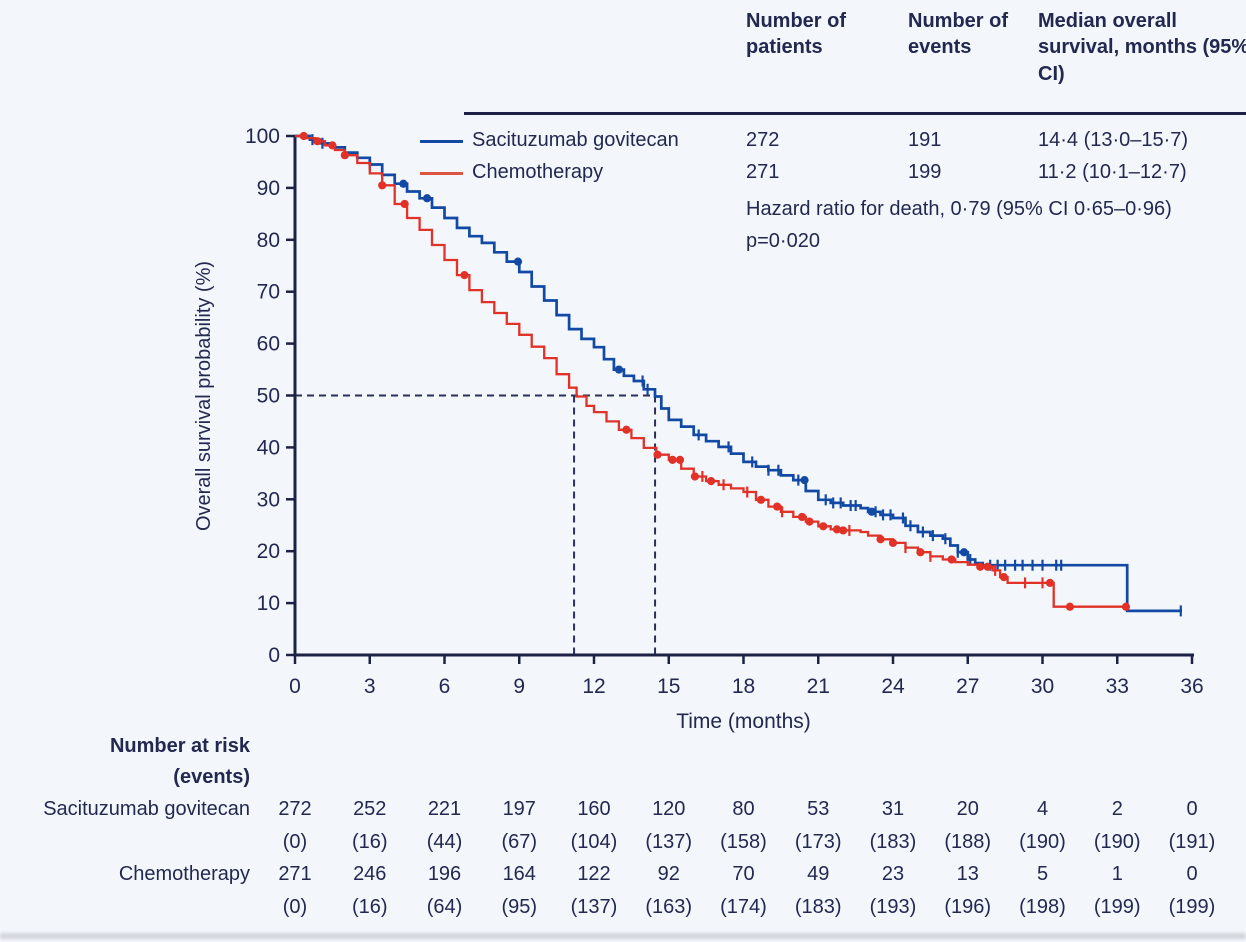 The width and height of the screenshot is (1246, 942). Describe the element at coordinates (743, 874) in the screenshot. I see `risk-count: 70` at that location.